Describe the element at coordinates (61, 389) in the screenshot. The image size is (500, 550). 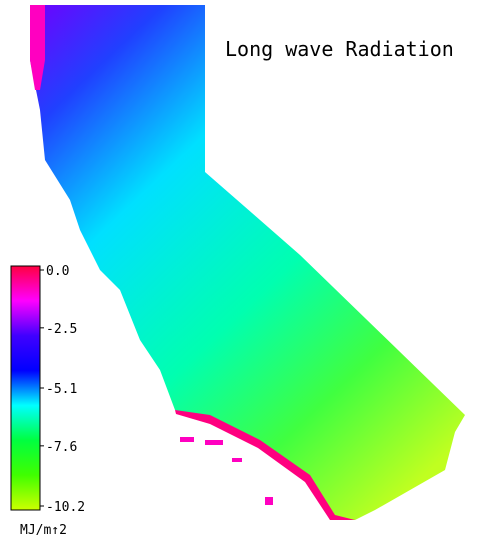
I see `colorbar-tick-label: -5.1` at that location.